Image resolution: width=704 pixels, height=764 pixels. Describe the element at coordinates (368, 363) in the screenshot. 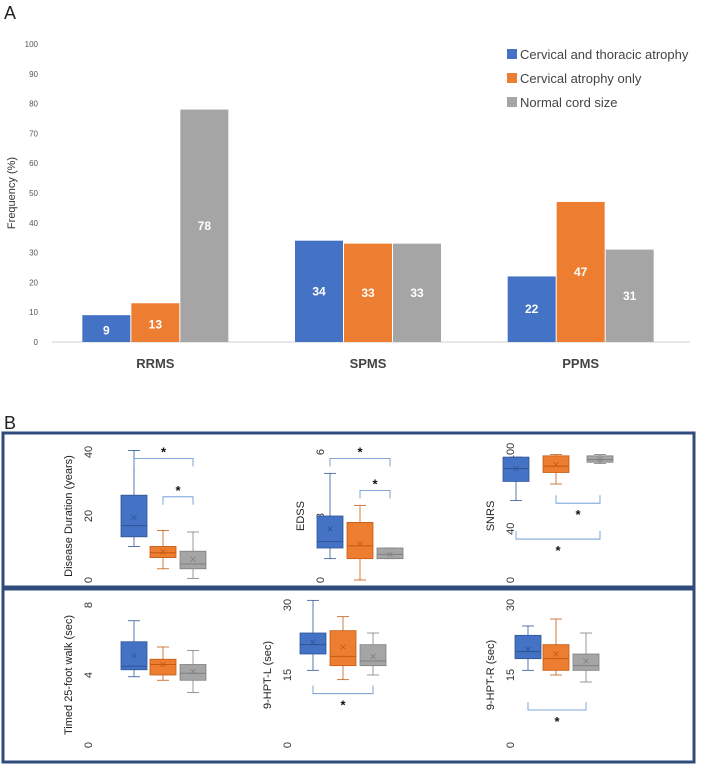

I see `category-label-spms: SPMS` at that location.